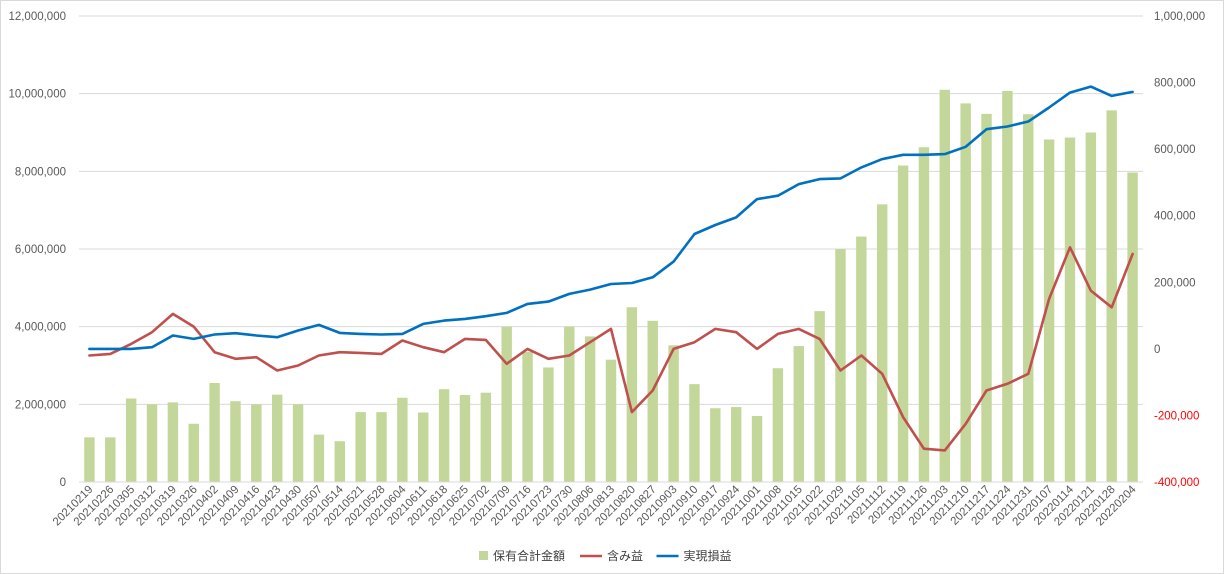  What do you see at coordinates (483, 555) in the screenshot?
I see `legend-swatch` at bounding box center [483, 555].